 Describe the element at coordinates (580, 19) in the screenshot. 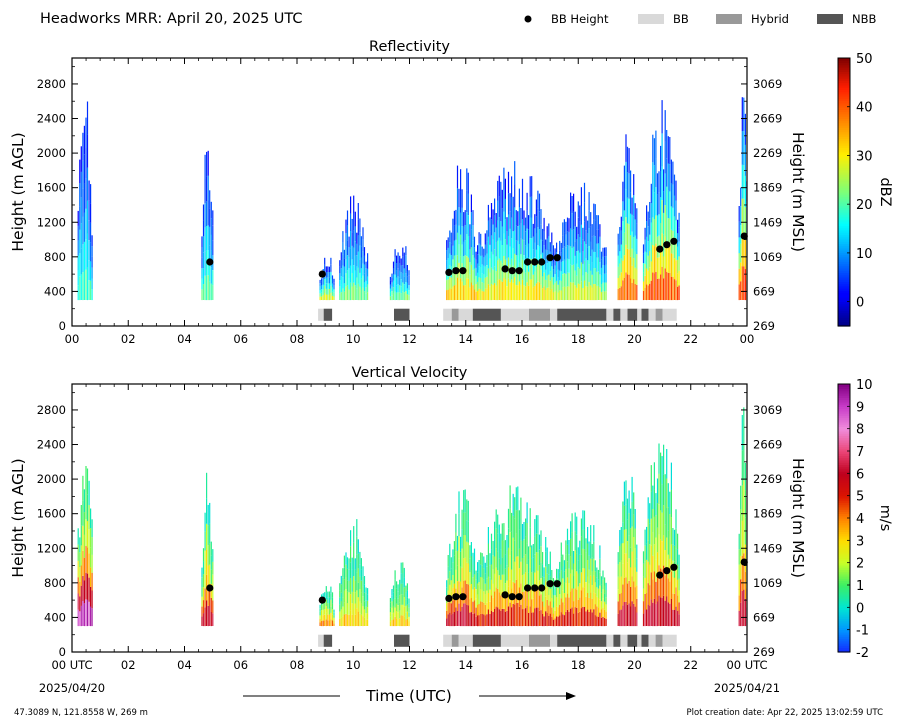

I see `legend-bb-height-label: BB Height` at that location.